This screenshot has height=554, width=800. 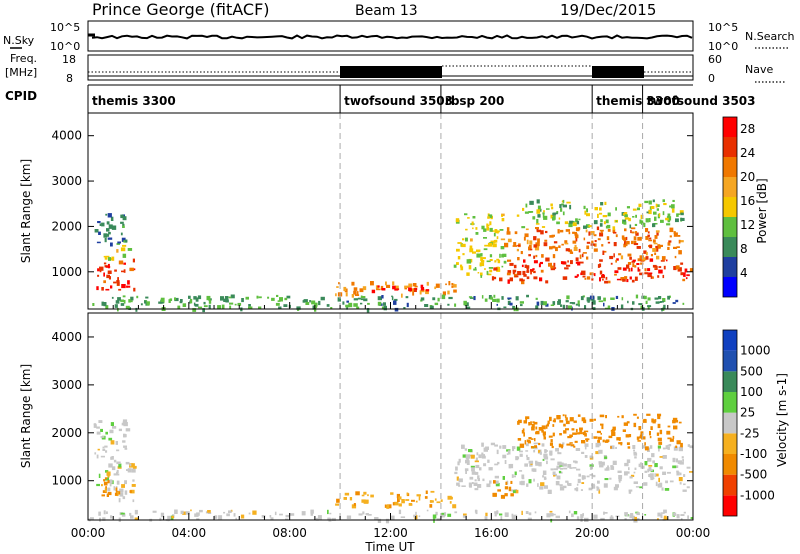 I want to click on cpid-segment-label: themis 3300, so click(x=638, y=101).